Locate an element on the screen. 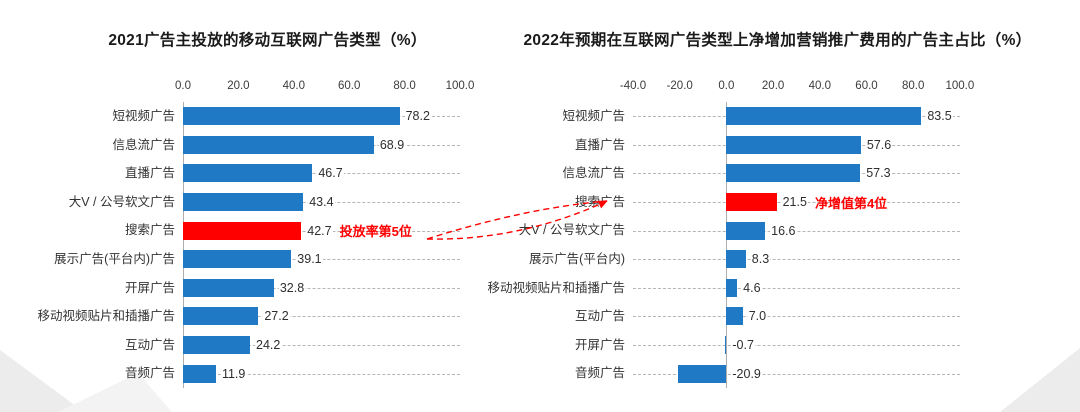  value-label: -20.9 is located at coordinates (746, 373).